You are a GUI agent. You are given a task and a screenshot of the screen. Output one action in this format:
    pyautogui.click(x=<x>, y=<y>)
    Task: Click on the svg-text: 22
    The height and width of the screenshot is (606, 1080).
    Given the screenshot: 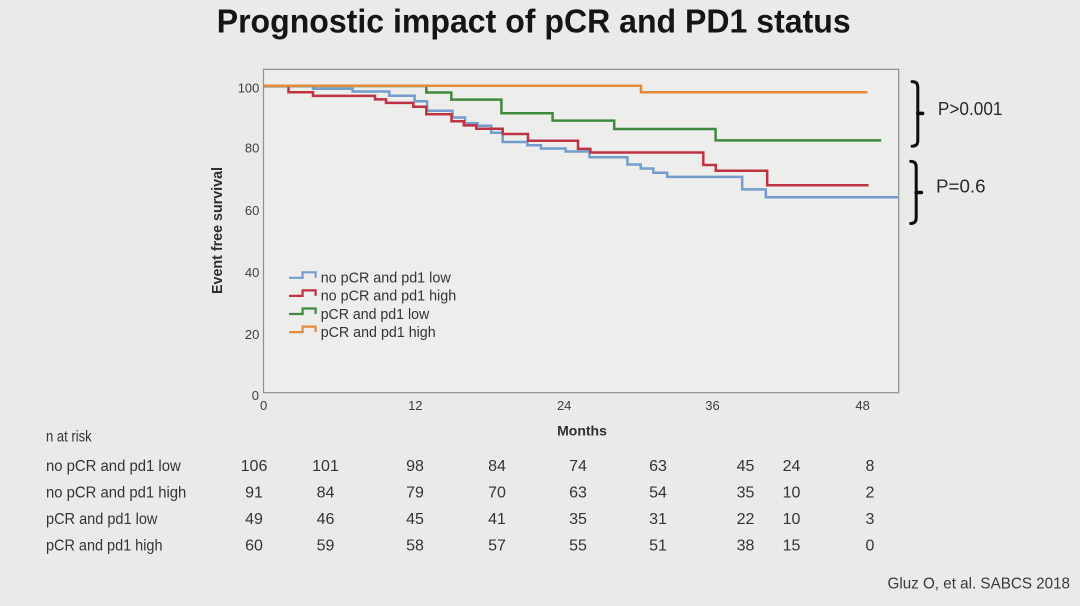 What is the action you would take?
    pyautogui.click(x=746, y=519)
    